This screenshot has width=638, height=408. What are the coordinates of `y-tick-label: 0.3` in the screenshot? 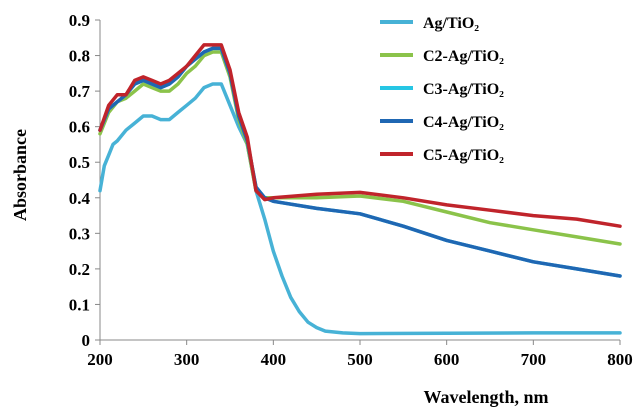 It's located at (79, 233).